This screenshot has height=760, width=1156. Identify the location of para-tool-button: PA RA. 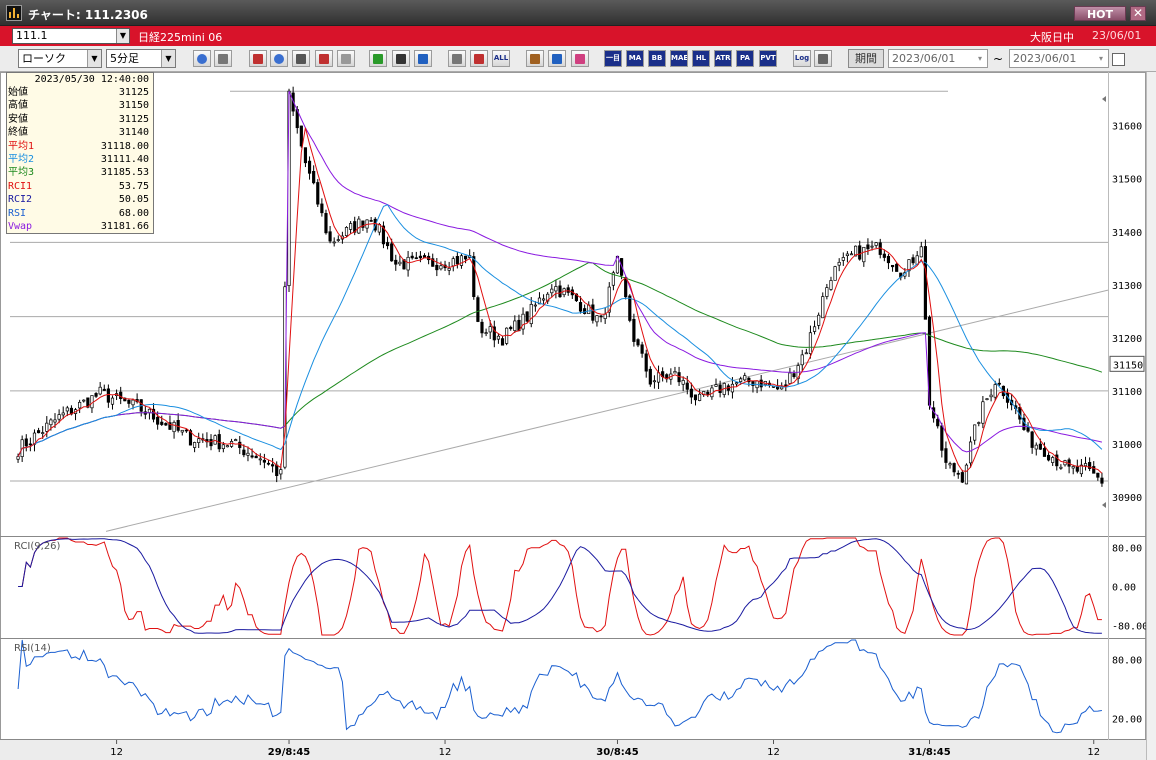
(745, 58).